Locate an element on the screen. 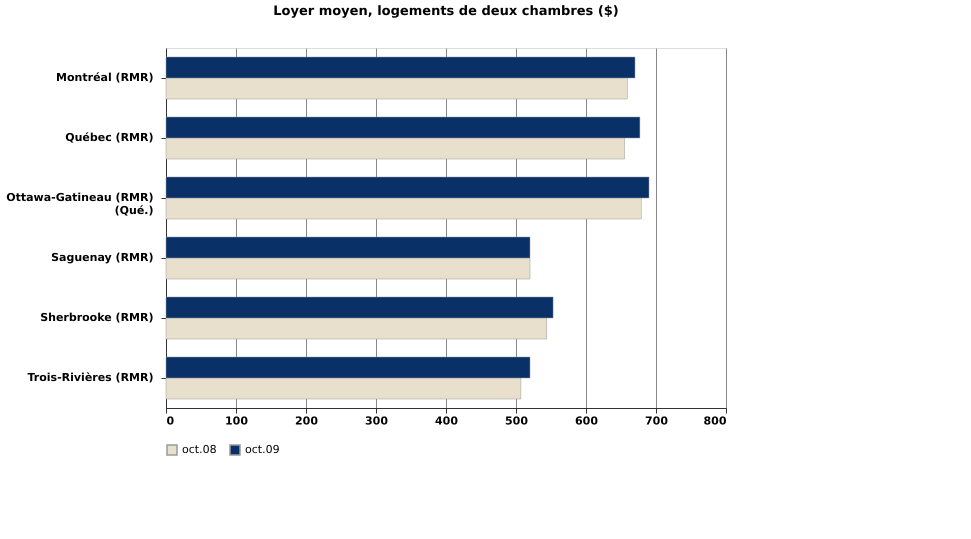 This screenshot has width=971, height=539. legend-label: oct.08 is located at coordinates (199, 449).